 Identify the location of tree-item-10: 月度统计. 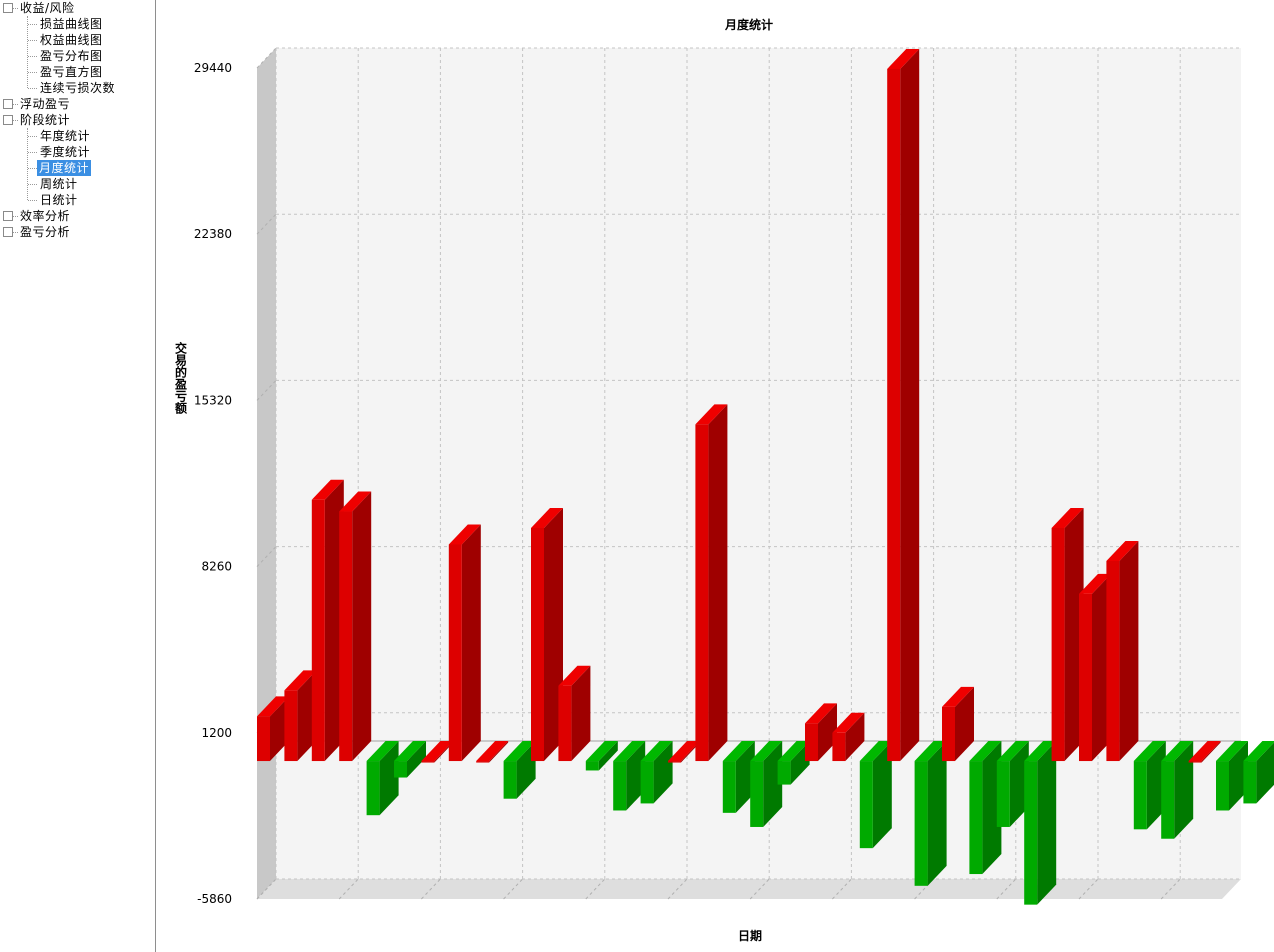
(77, 168).